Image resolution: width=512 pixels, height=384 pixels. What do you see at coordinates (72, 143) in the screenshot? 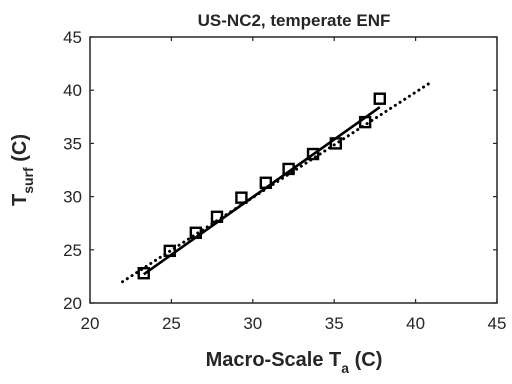
I see `y-tick-label: 35` at bounding box center [72, 143].